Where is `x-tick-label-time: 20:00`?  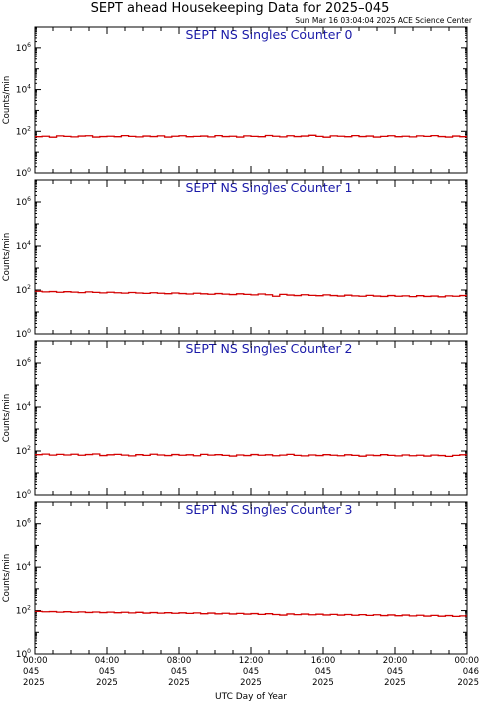
x-tick-label-time: 20:00 is located at coordinates (395, 661).